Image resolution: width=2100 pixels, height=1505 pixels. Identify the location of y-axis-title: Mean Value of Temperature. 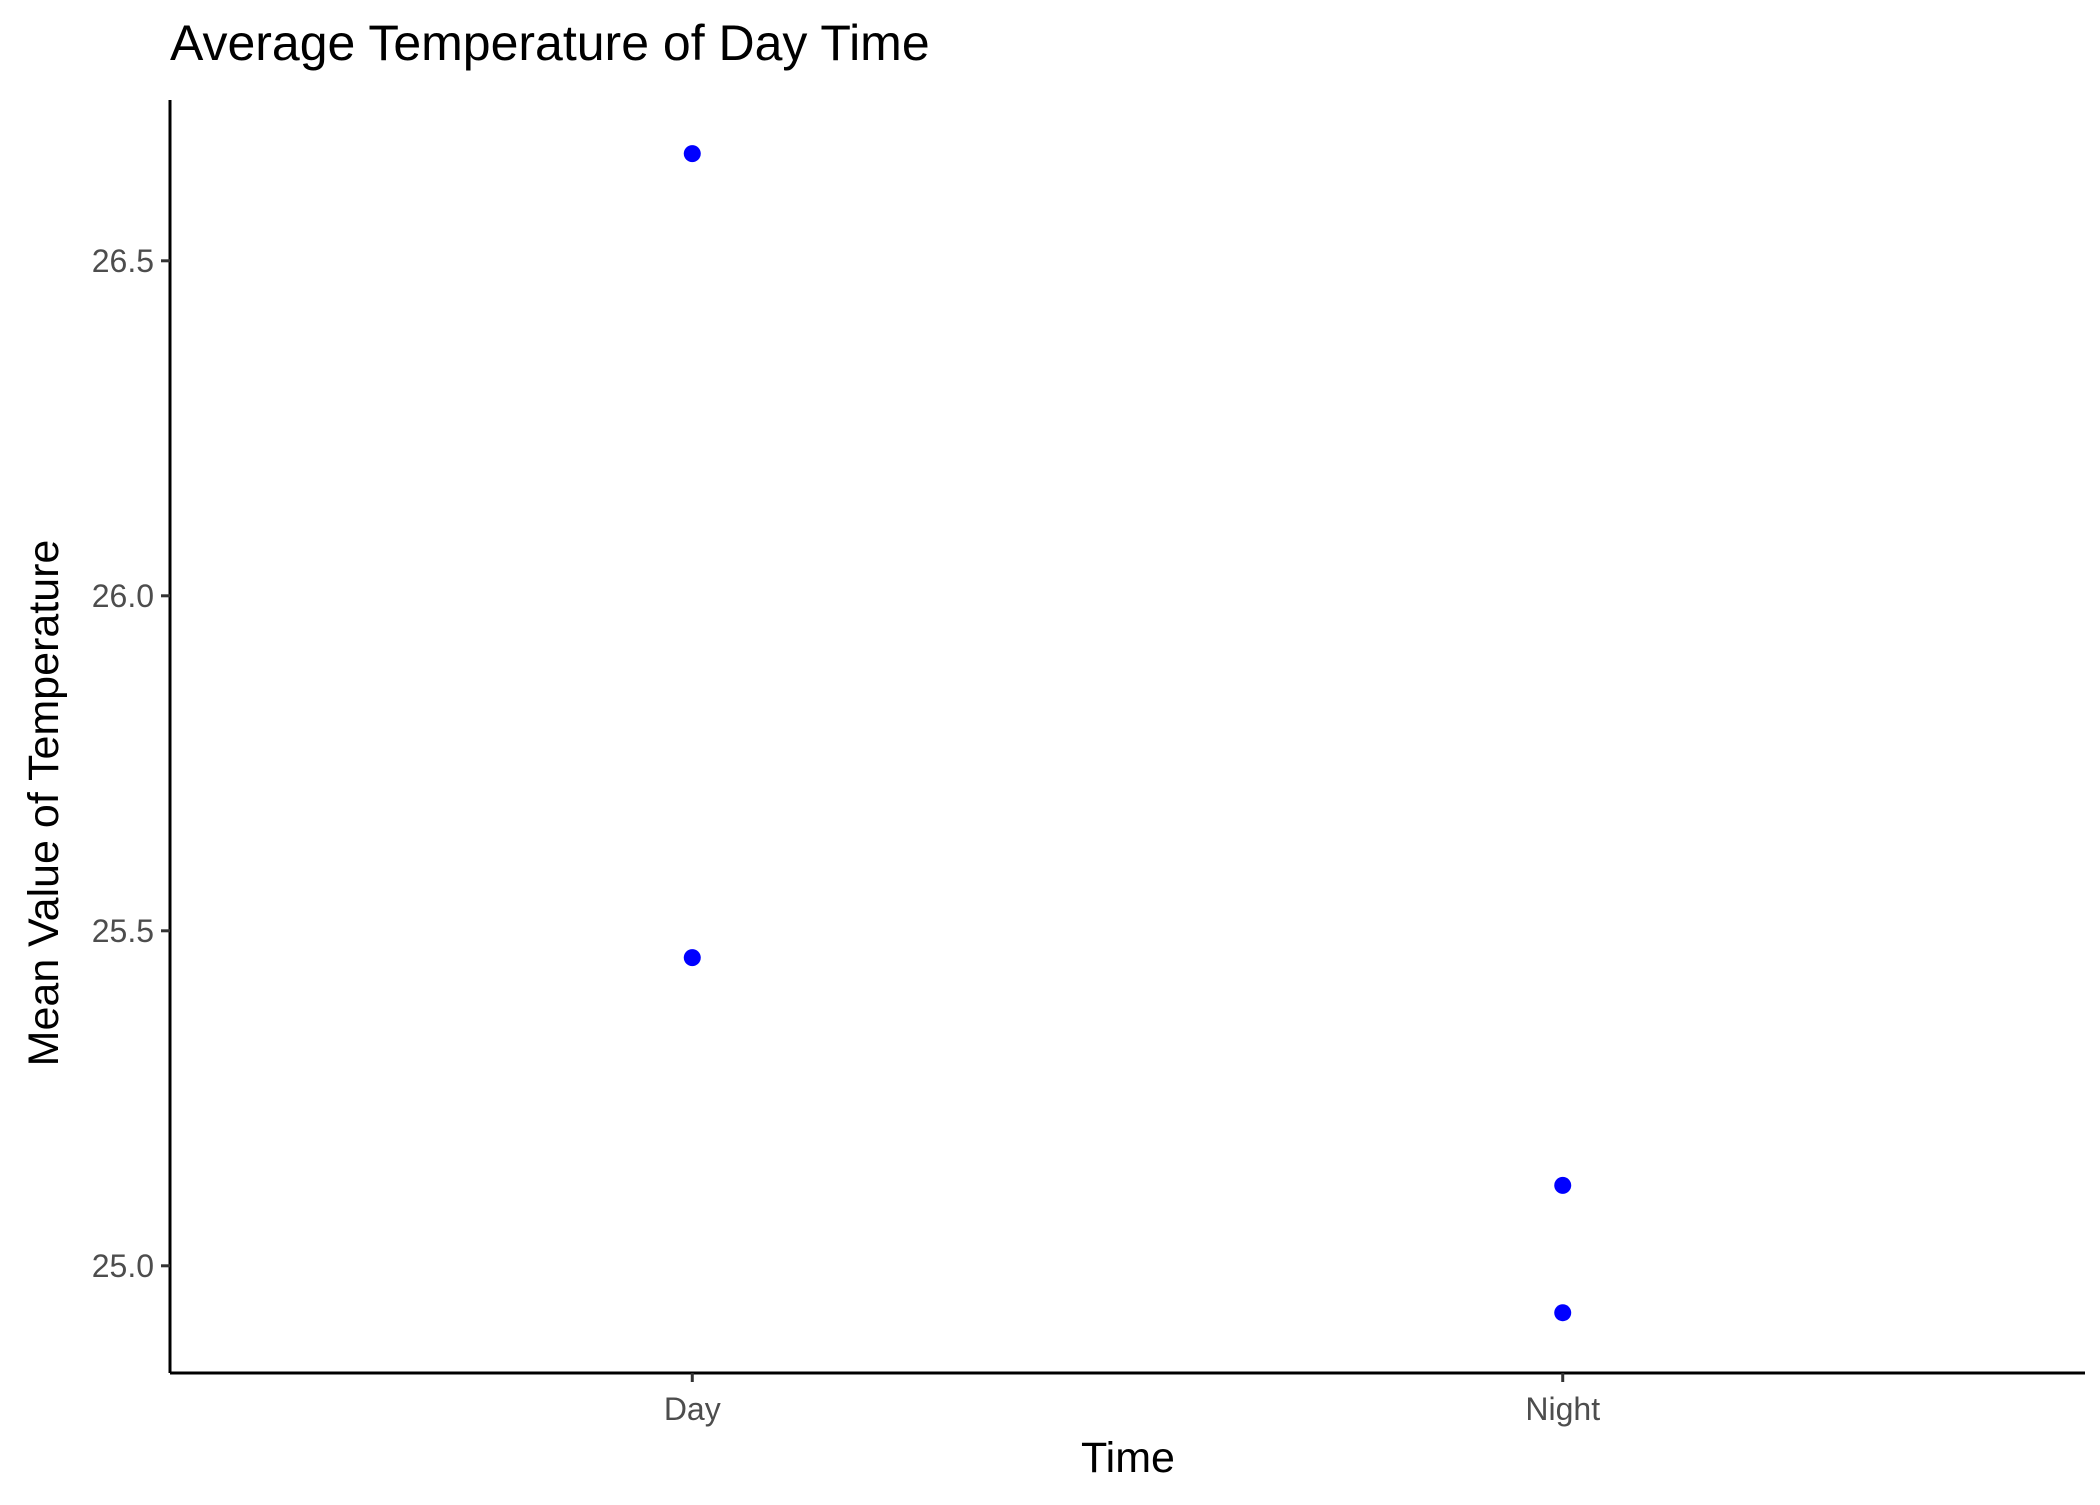
(44, 803).